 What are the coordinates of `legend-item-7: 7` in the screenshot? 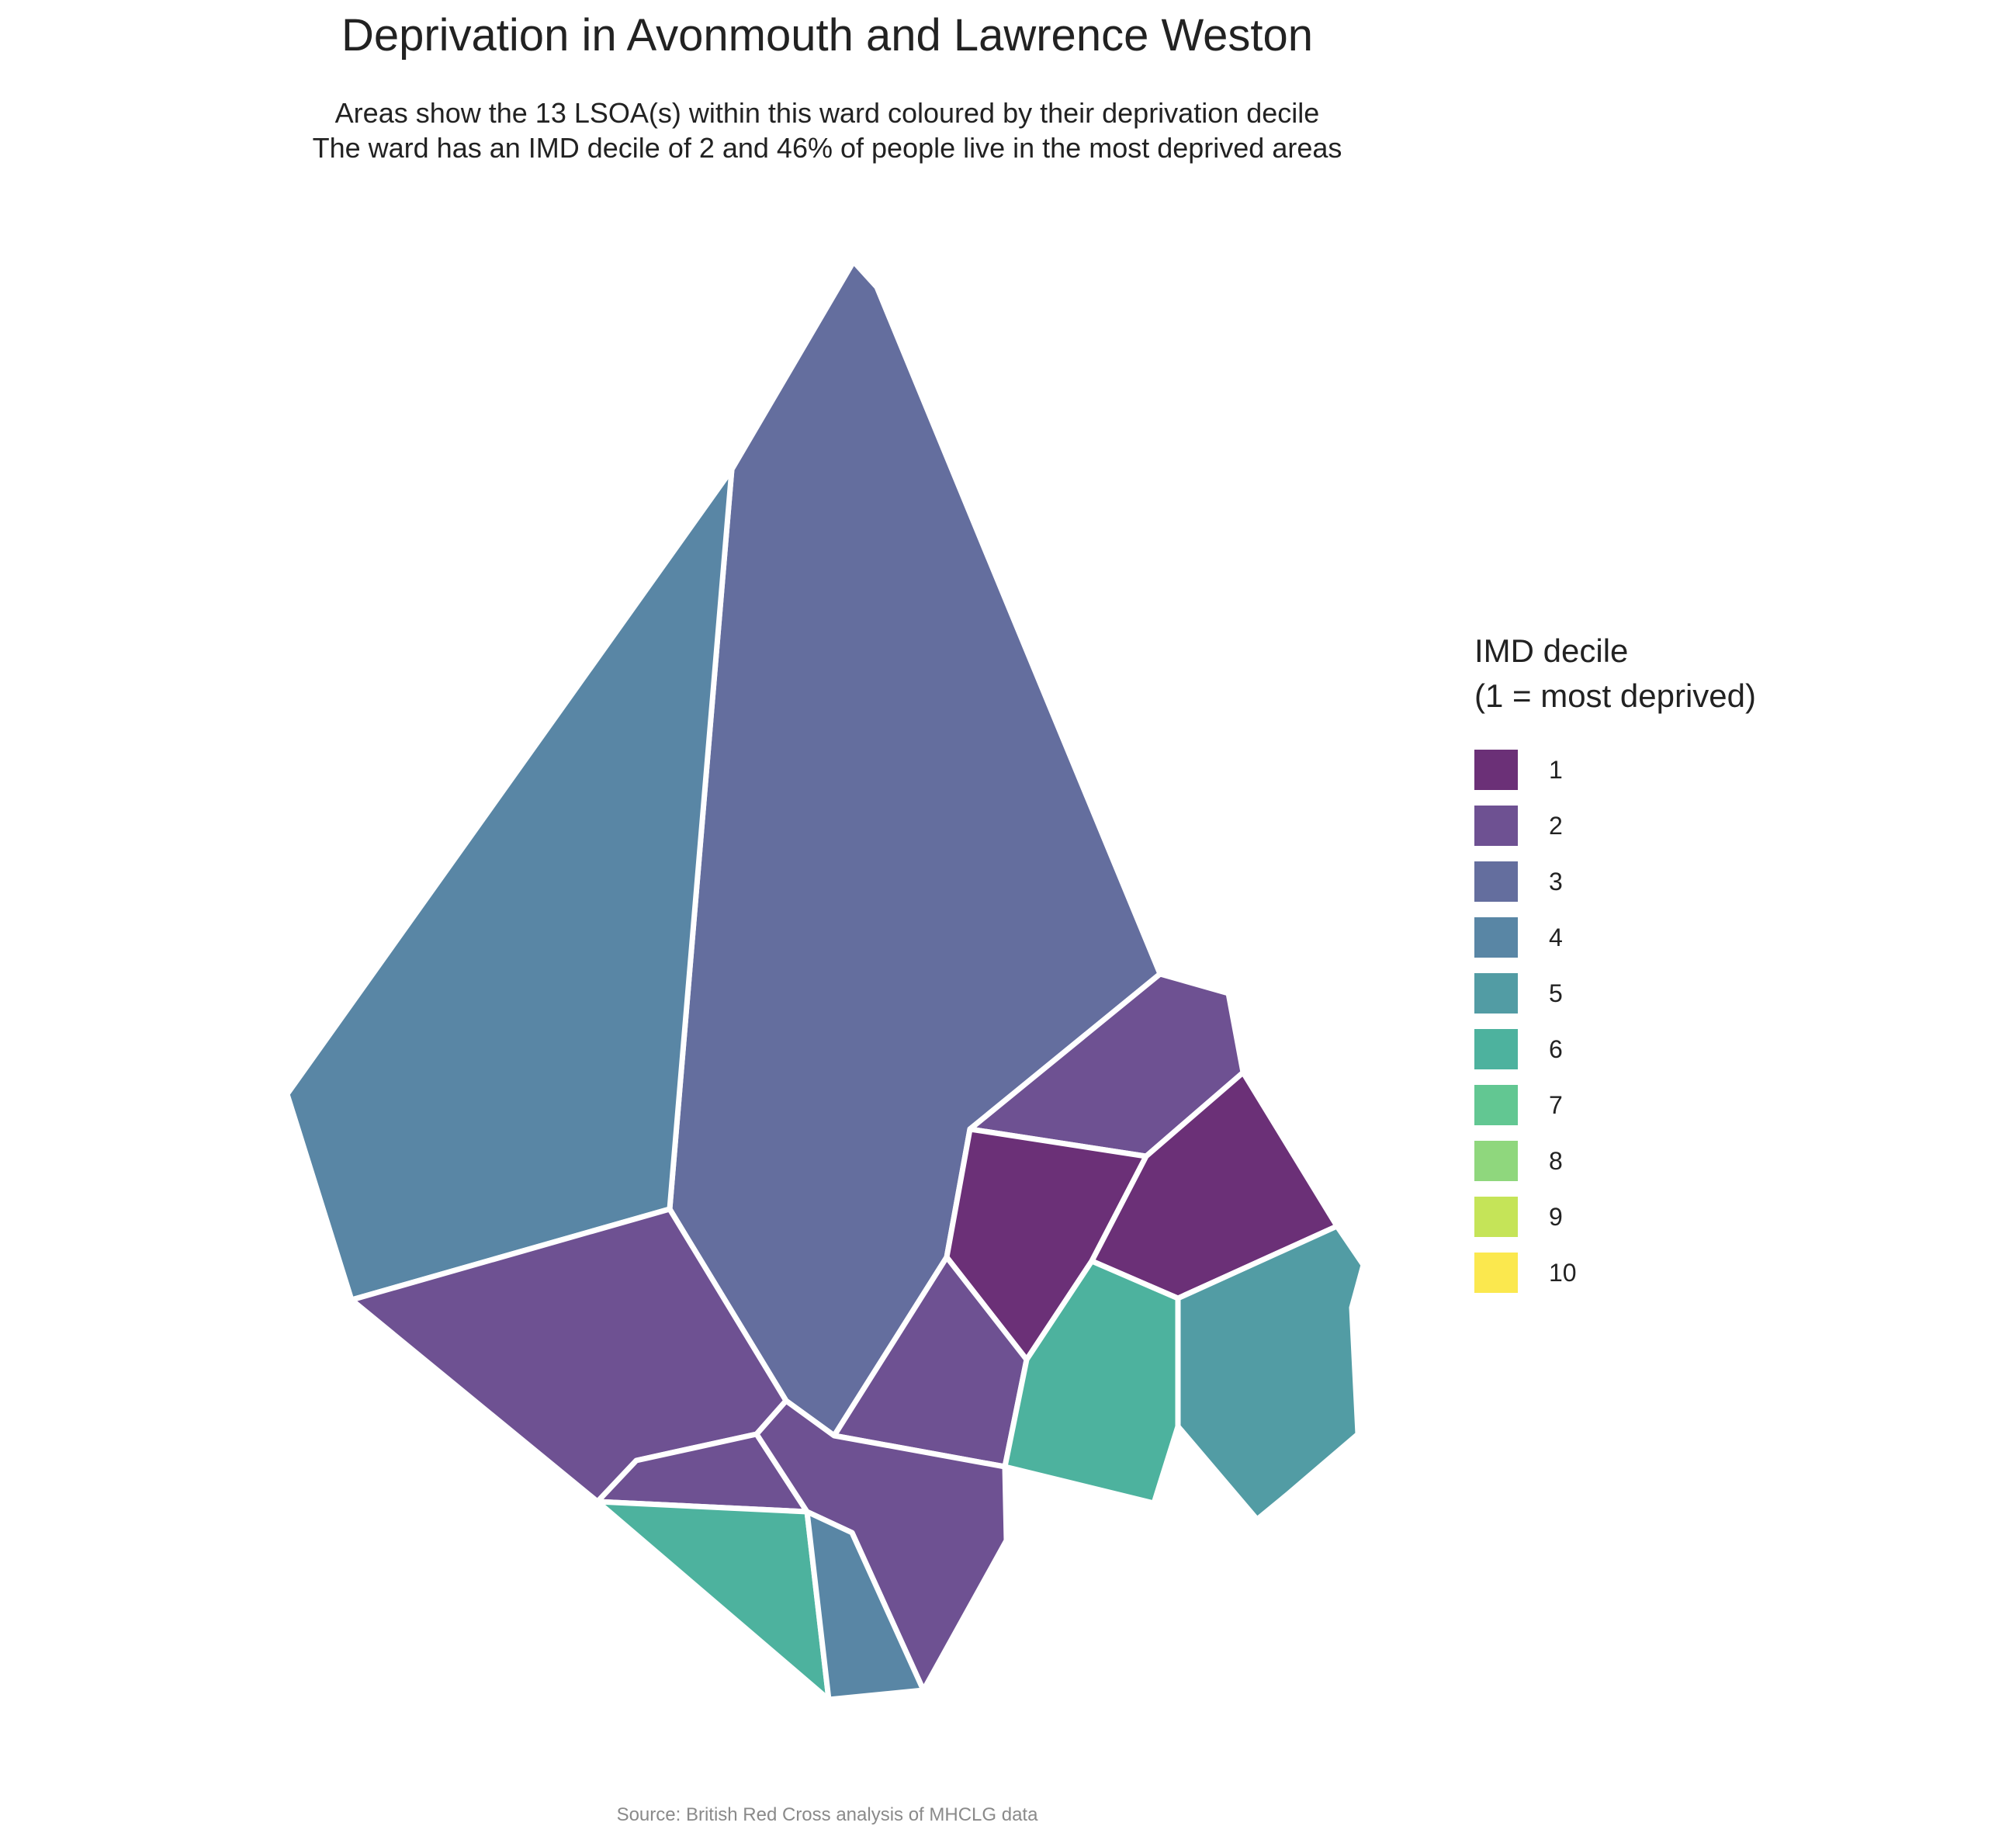 It's located at (1615, 1105).